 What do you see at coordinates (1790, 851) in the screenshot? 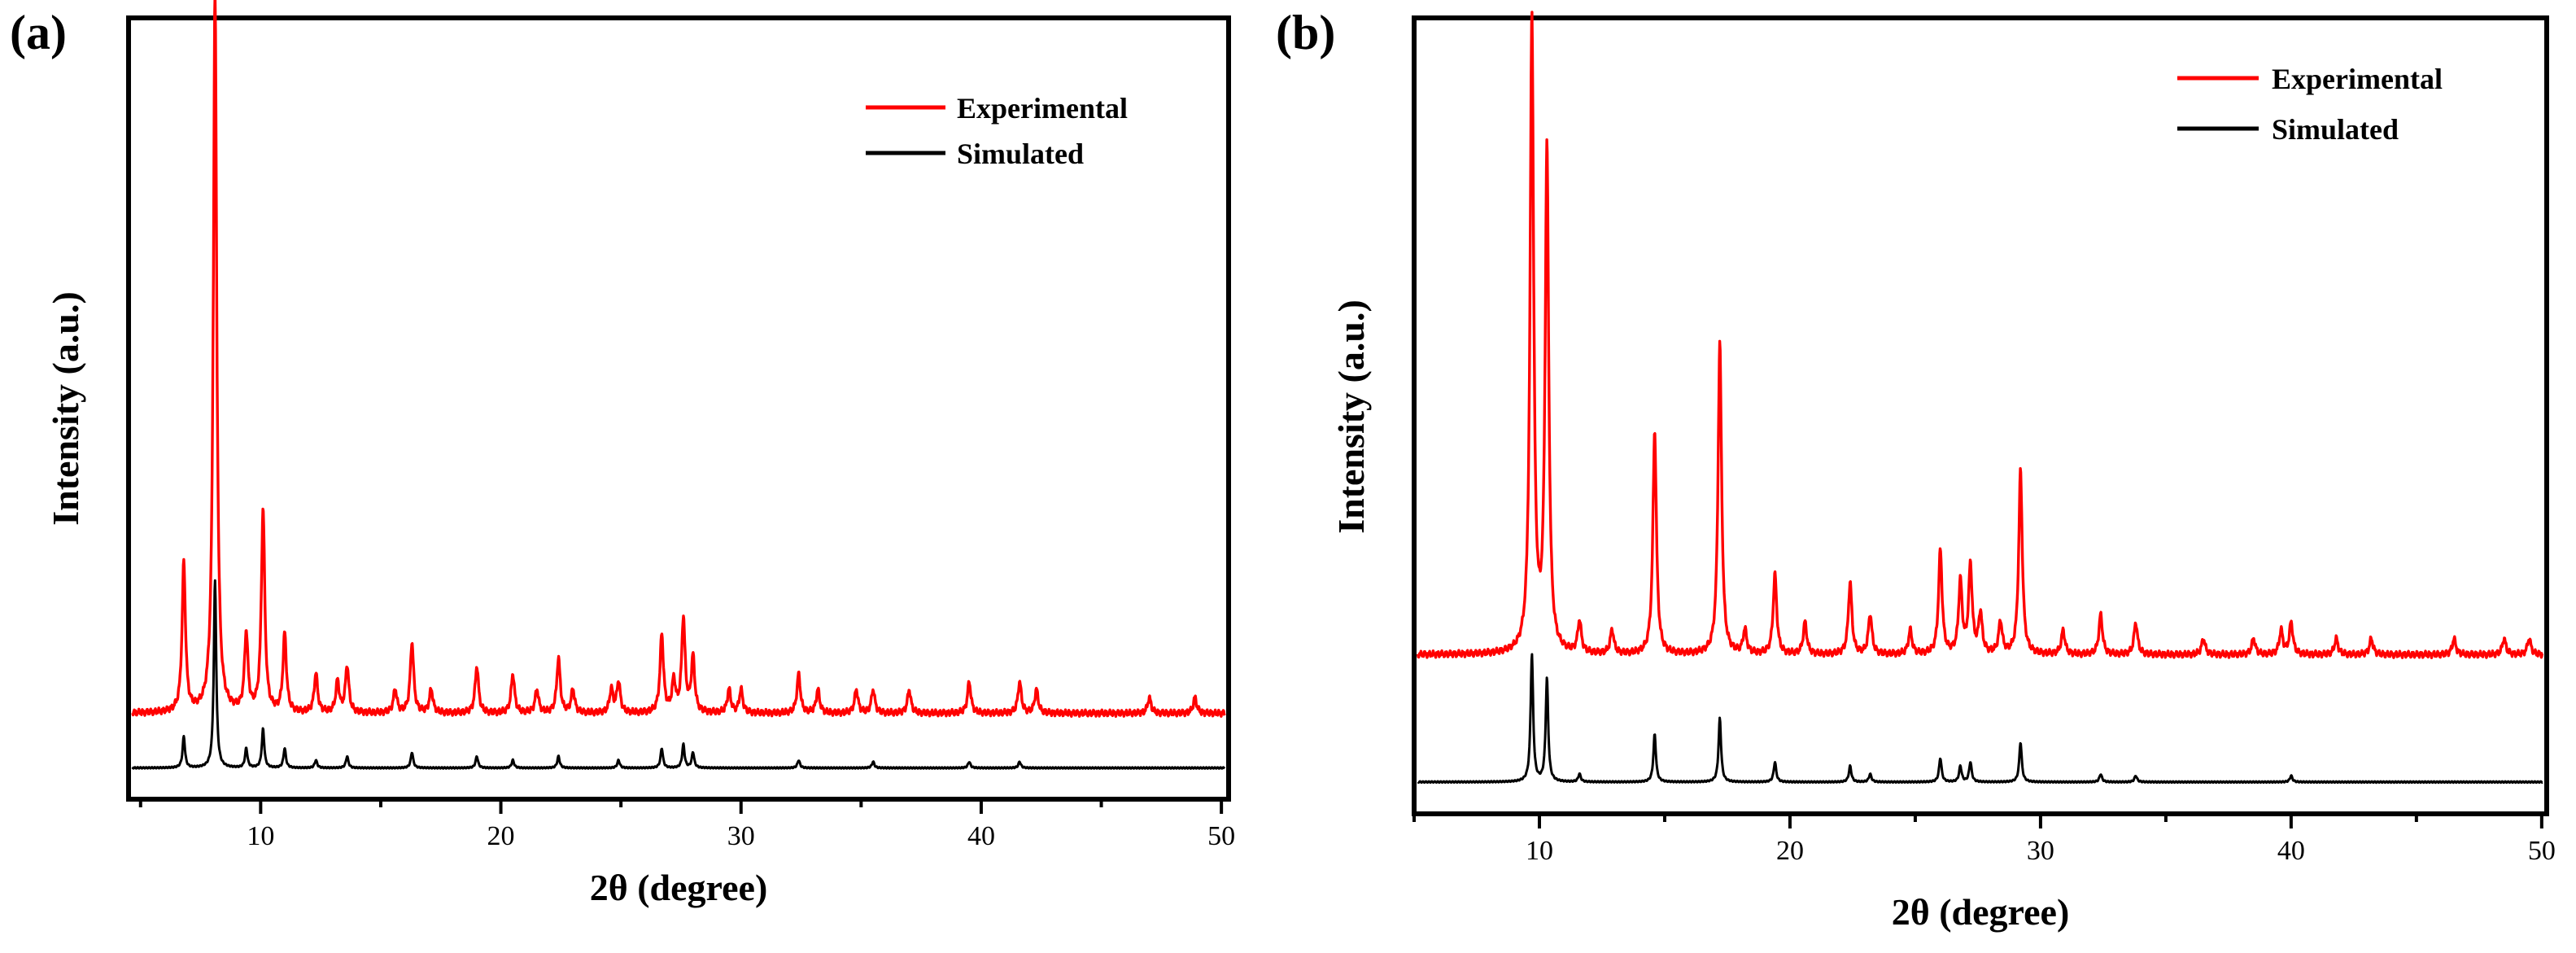
I see `panel-1-x-tick-label-20: 20` at bounding box center [1790, 851].